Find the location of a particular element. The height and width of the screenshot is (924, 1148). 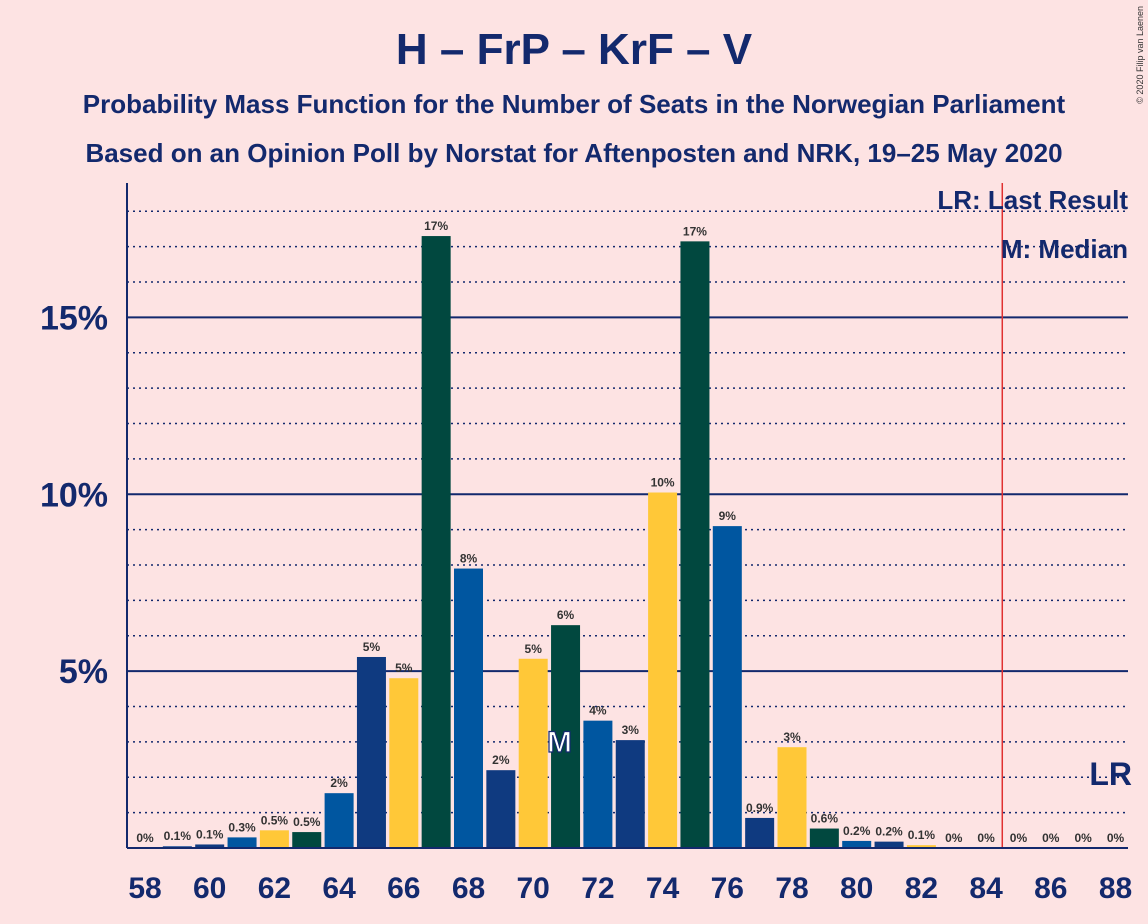

y-tick-label: 15% is located at coordinates (74, 318).